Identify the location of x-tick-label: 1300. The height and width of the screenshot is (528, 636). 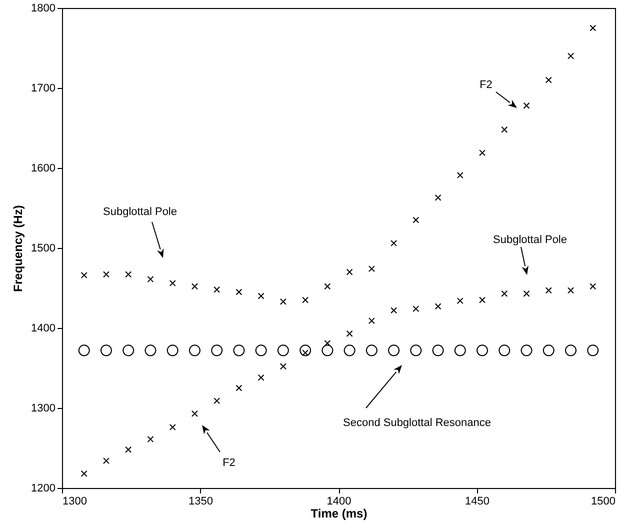
(74, 502).